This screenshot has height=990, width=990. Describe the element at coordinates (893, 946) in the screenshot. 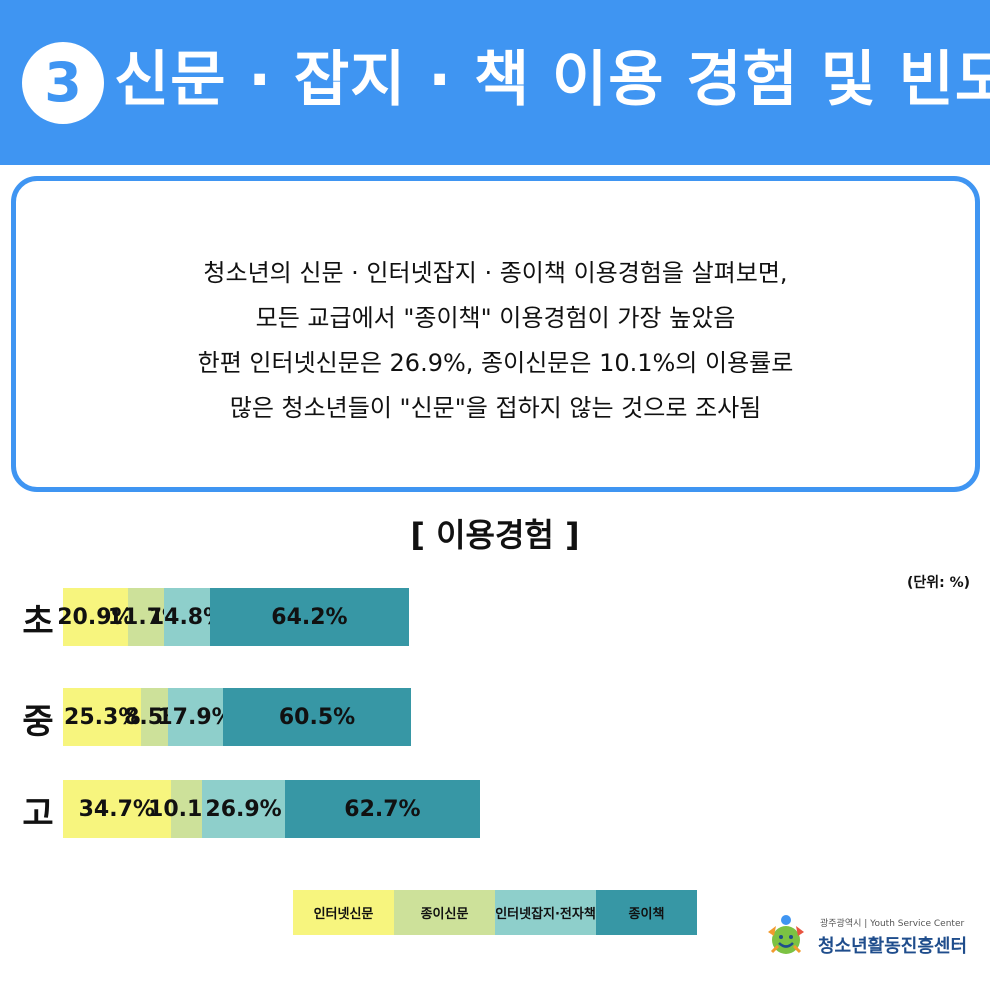

I see `logo-name: 청소년활동진흥센터` at that location.